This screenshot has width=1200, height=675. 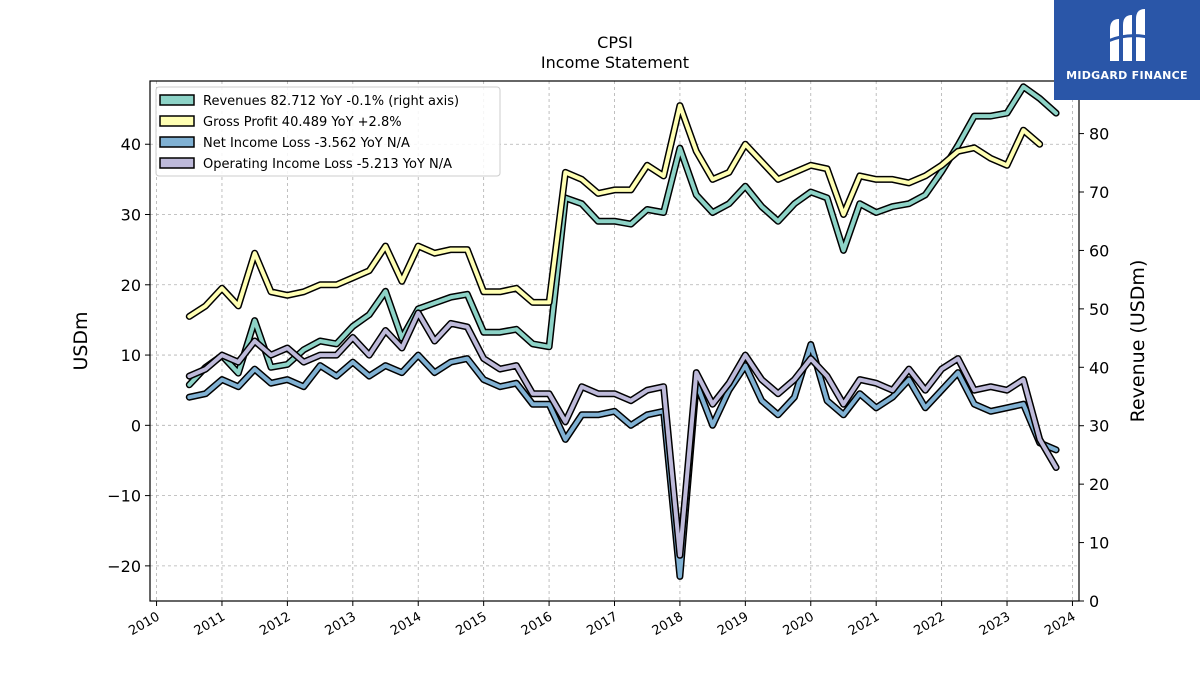 I want to click on y-right-tick-label: 40, so click(x=1099, y=367).